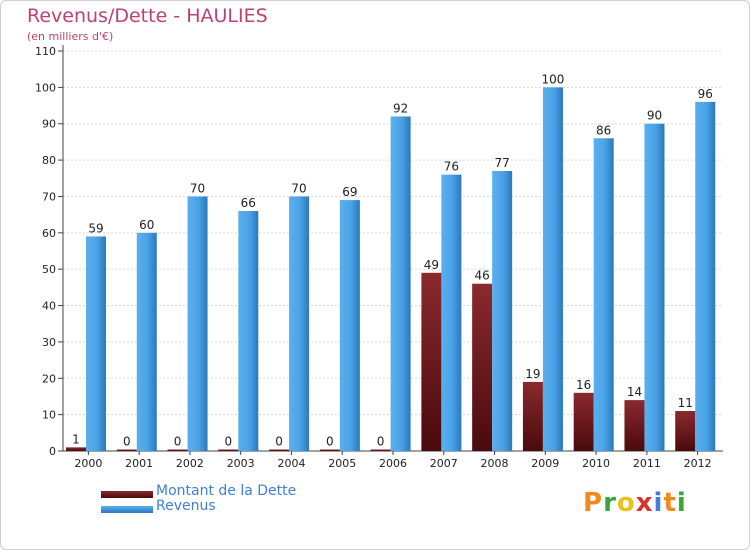  What do you see at coordinates (634, 392) in the screenshot?
I see `value-label-dette-2011: 14` at bounding box center [634, 392].